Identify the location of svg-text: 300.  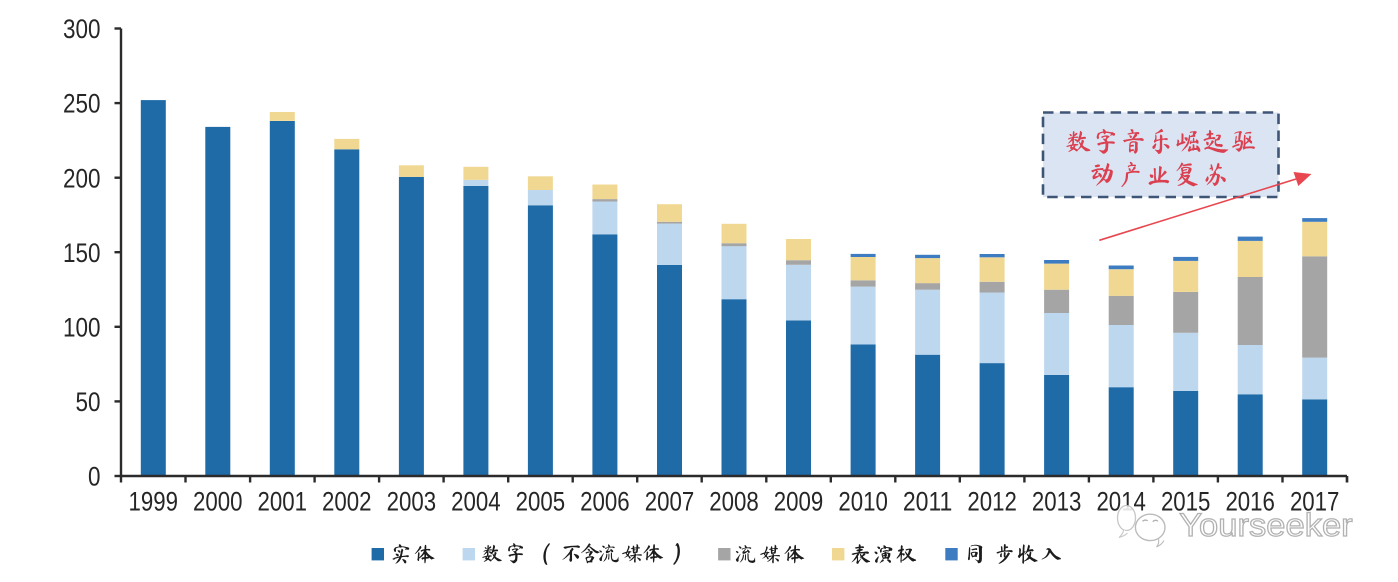
(82, 29).